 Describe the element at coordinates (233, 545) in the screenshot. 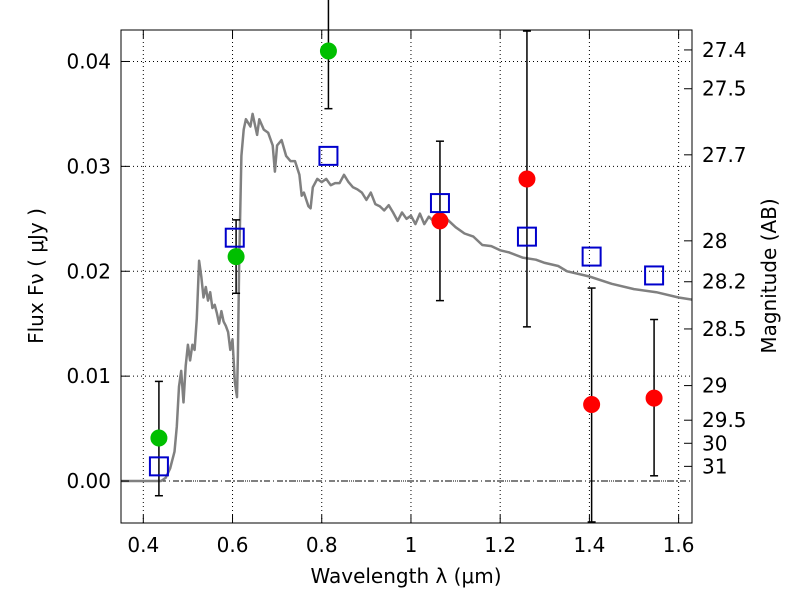

I see `x-tick-label: 0.6` at that location.